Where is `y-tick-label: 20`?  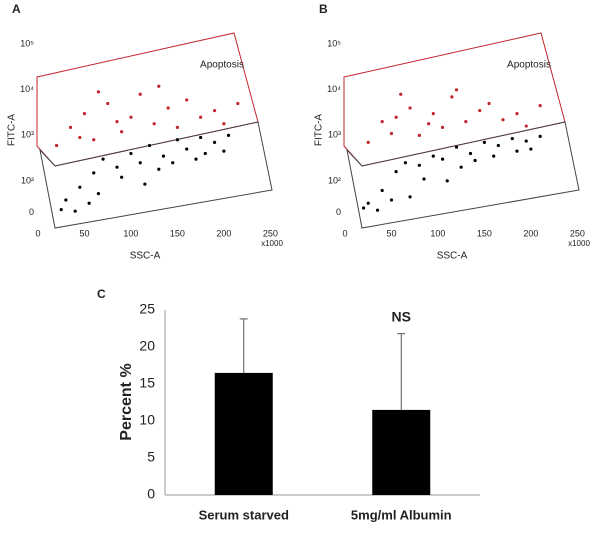 y-tick-label: 20 is located at coordinates (147, 346).